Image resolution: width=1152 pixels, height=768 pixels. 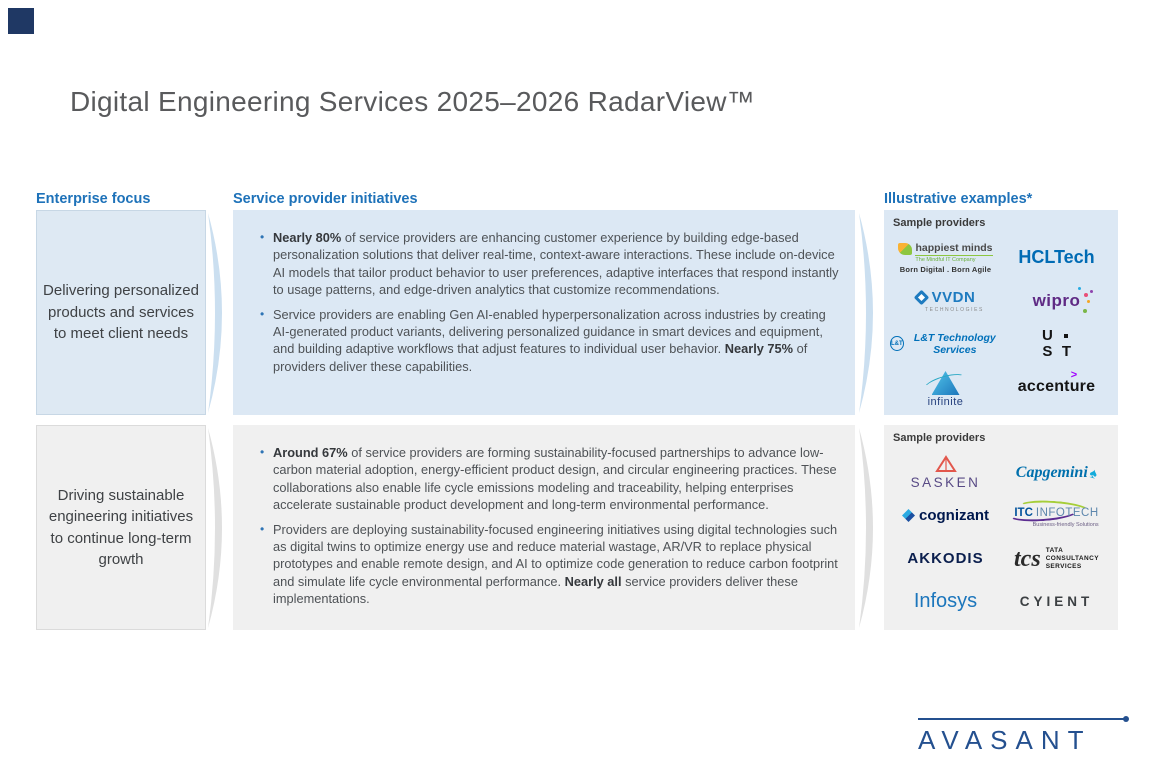 I want to click on logo-infosys: Infosys, so click(x=945, y=601).